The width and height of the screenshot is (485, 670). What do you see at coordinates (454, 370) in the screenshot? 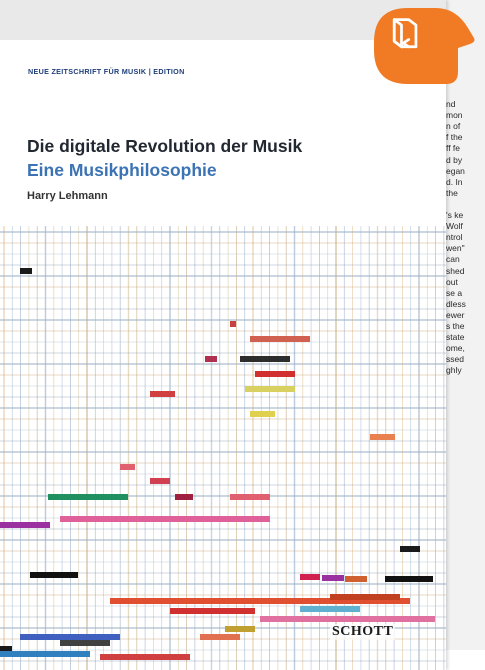
I see `back-page-line: ghly` at bounding box center [454, 370].